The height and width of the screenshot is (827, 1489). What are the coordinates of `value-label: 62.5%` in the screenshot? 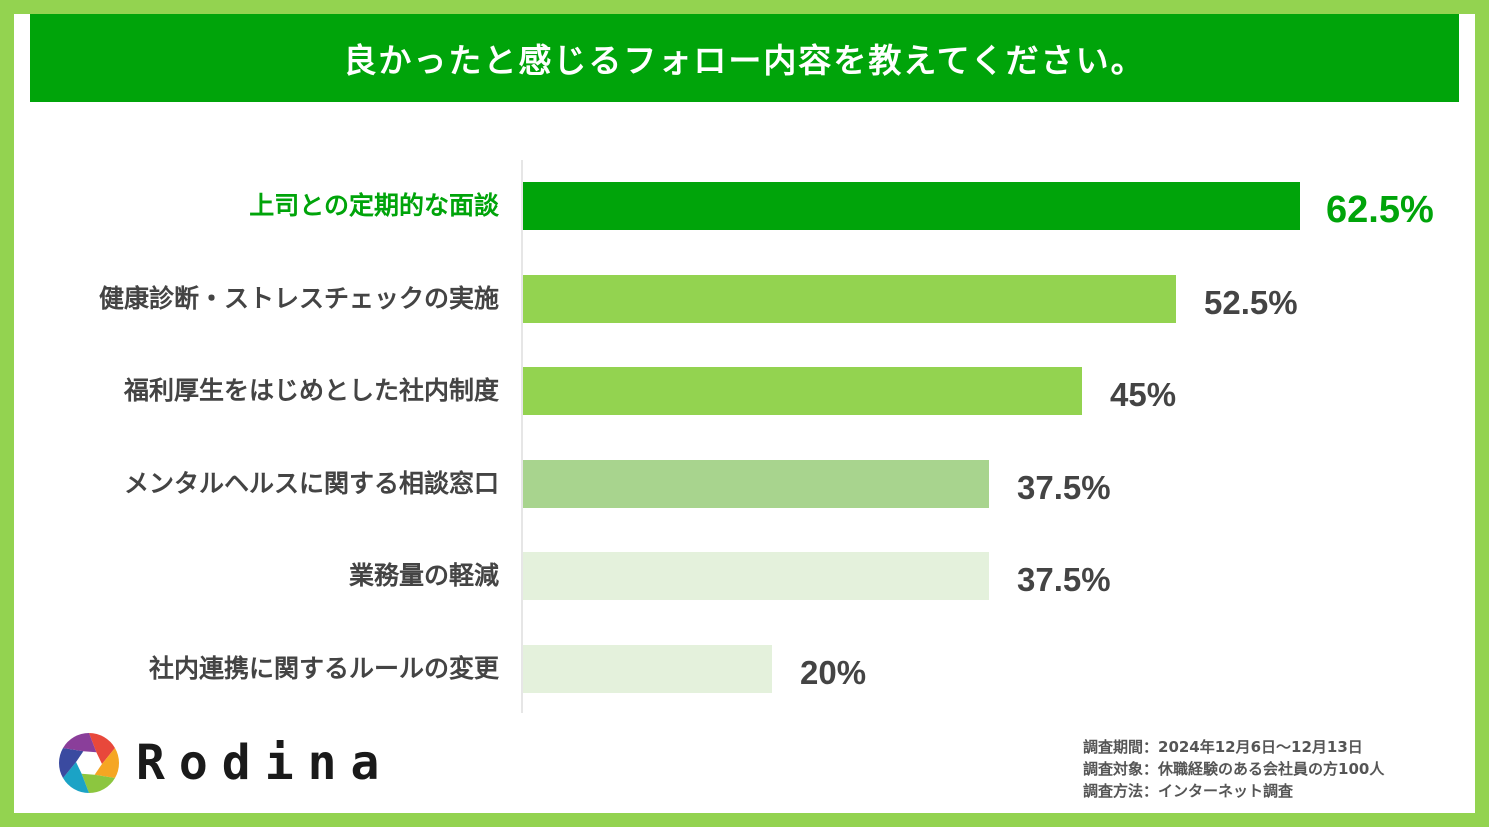 It's located at (1380, 210).